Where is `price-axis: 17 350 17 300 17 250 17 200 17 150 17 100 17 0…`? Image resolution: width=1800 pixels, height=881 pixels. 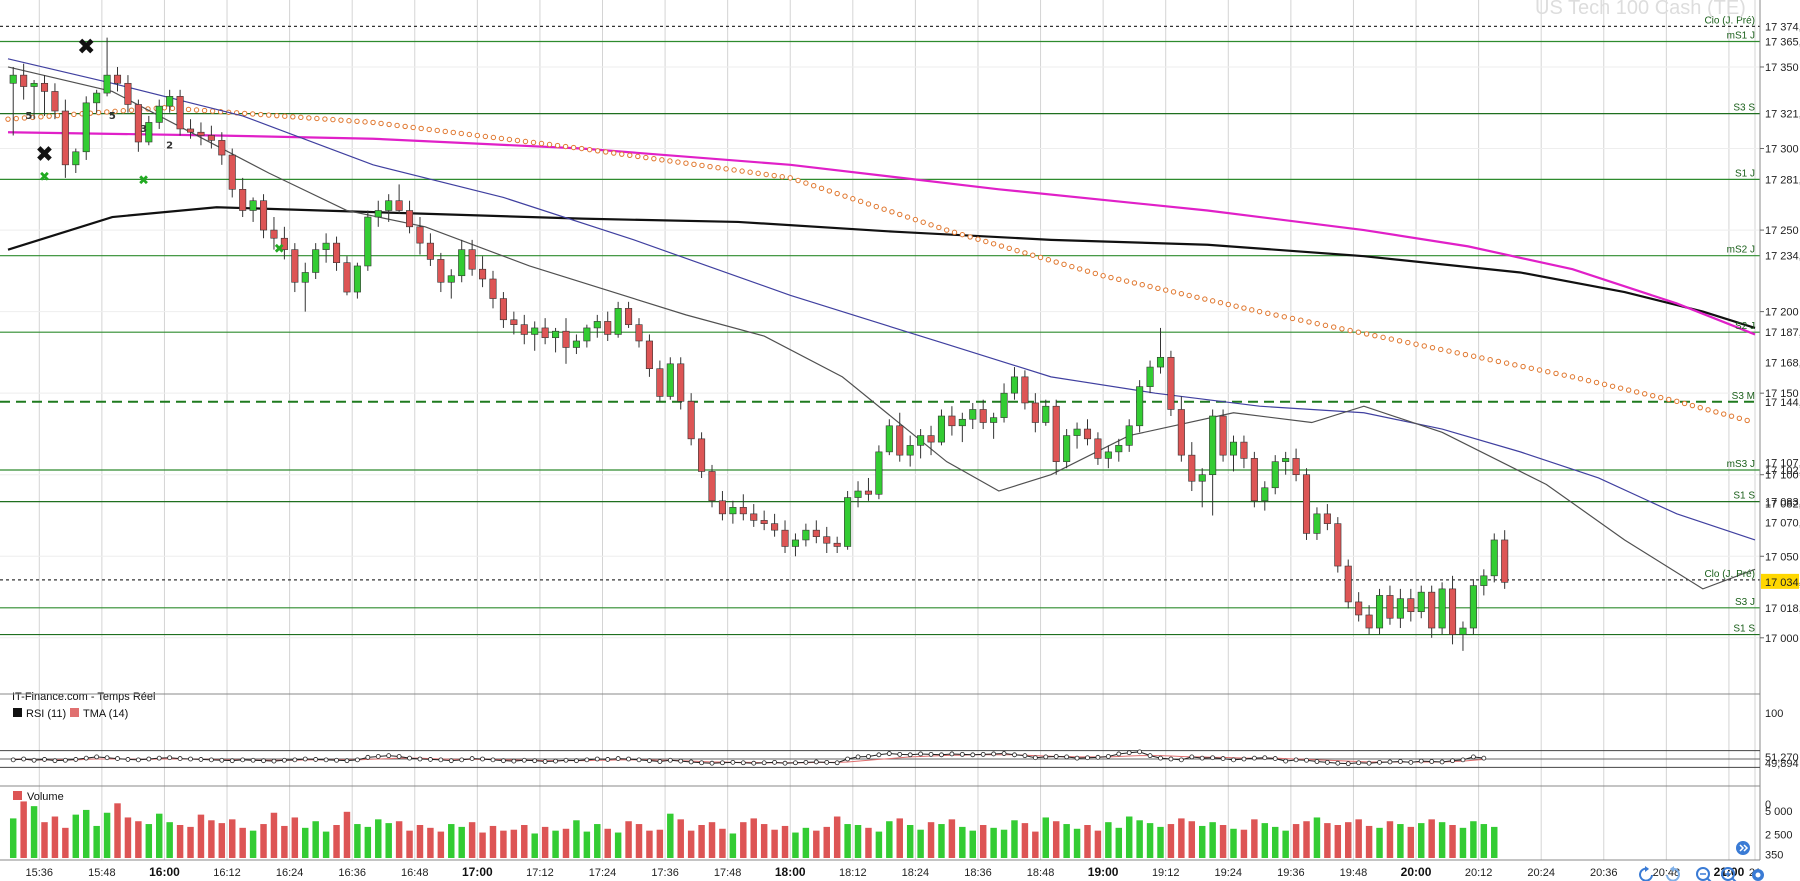 price-axis: 17 350 17 300 17 250 17 200 17 150 17 100 17 0… is located at coordinates (1779, 353).